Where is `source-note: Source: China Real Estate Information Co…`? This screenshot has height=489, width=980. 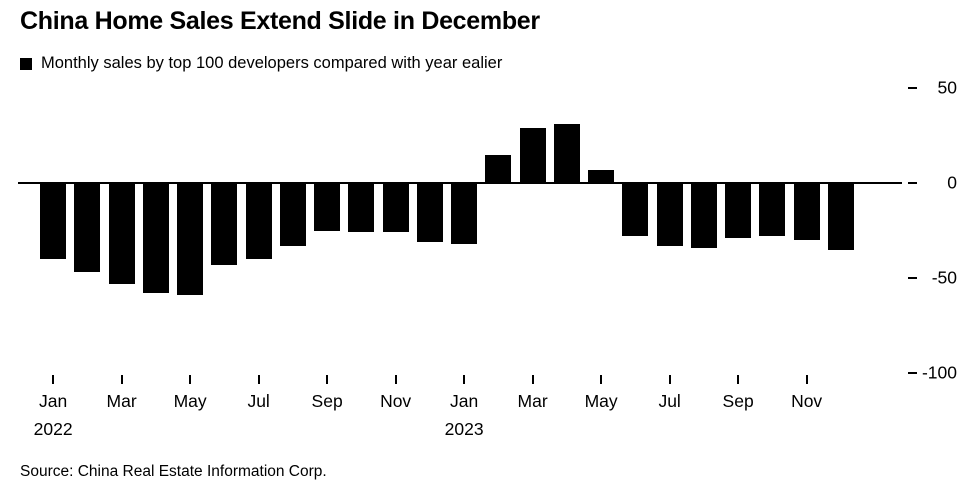 source-note: Source: China Real Estate Information Co… is located at coordinates (173, 471).